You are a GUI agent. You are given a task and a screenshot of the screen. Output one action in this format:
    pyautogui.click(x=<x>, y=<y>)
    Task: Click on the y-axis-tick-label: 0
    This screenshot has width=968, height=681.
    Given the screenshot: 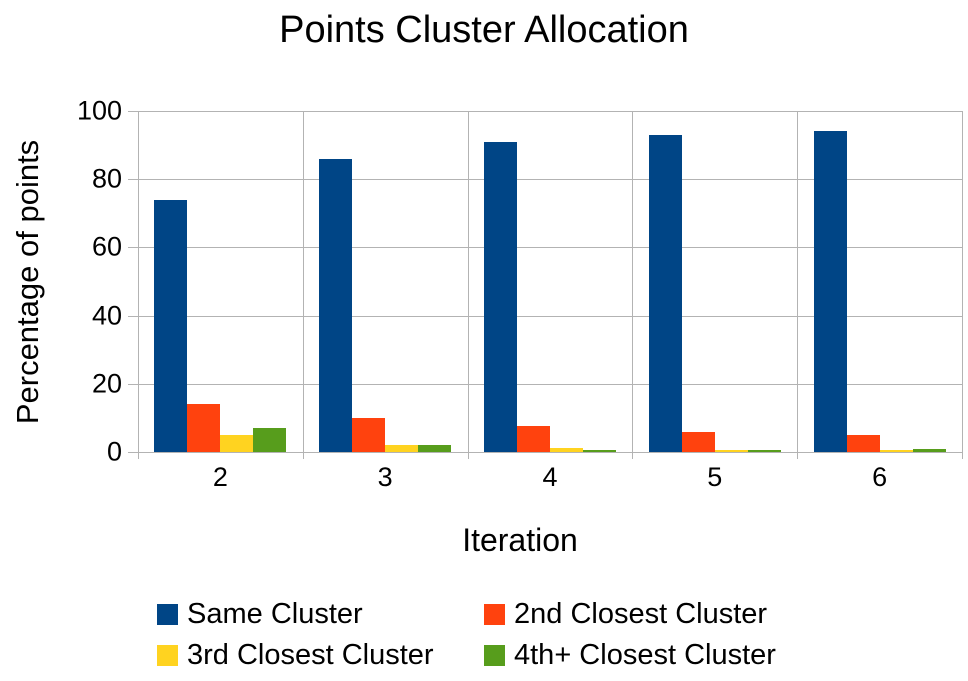 What is the action you would take?
    pyautogui.click(x=114, y=451)
    